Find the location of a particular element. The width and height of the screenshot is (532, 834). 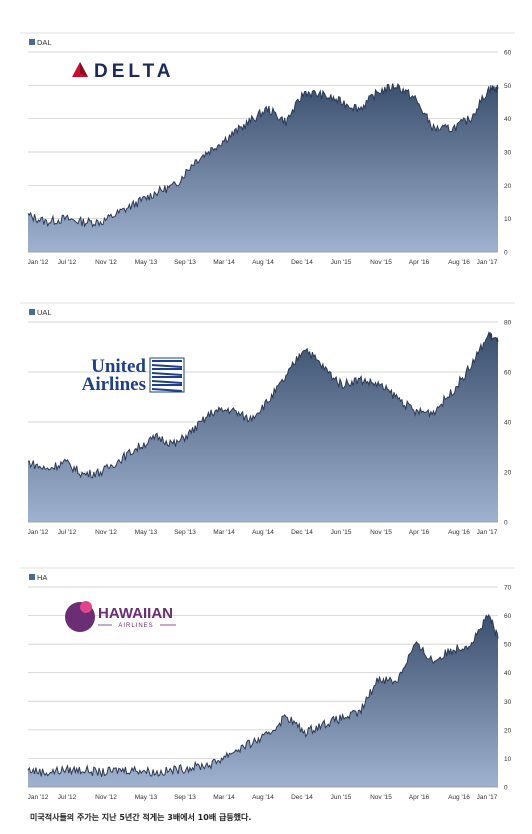

legend-label: DAL is located at coordinates (44, 42).